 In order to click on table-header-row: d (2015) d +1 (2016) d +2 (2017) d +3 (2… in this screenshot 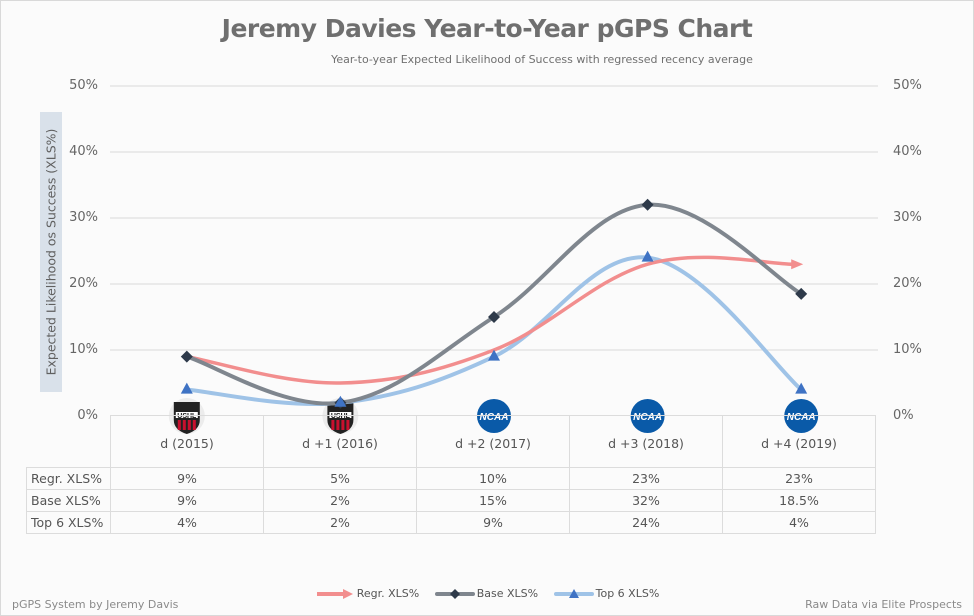, I will do `click(451, 441)`.